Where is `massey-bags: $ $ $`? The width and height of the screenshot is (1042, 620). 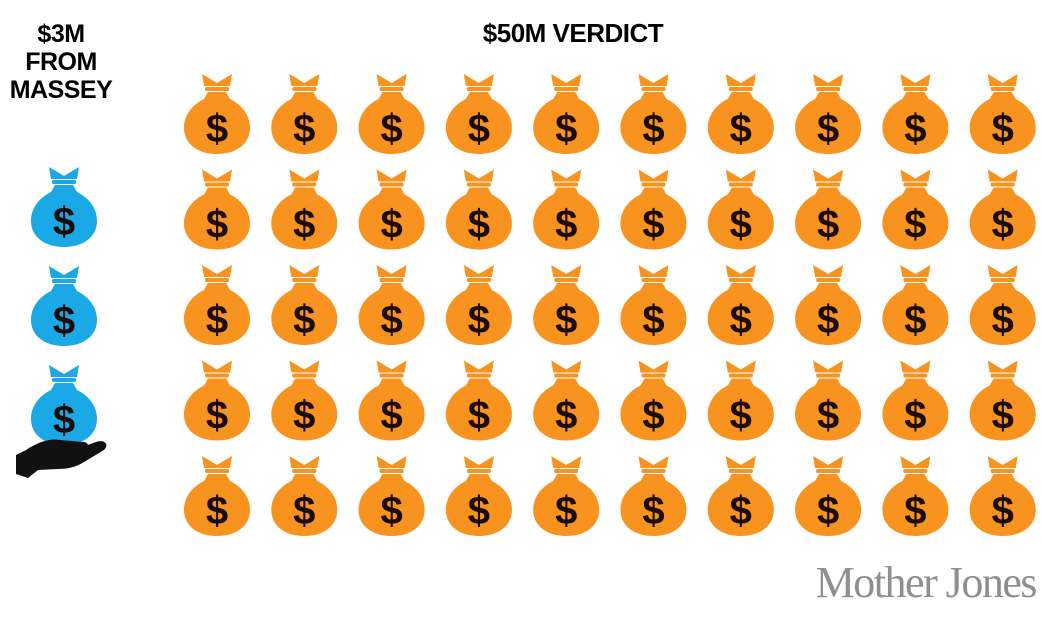
massey-bags: $ $ $ is located at coordinates (61, 322).